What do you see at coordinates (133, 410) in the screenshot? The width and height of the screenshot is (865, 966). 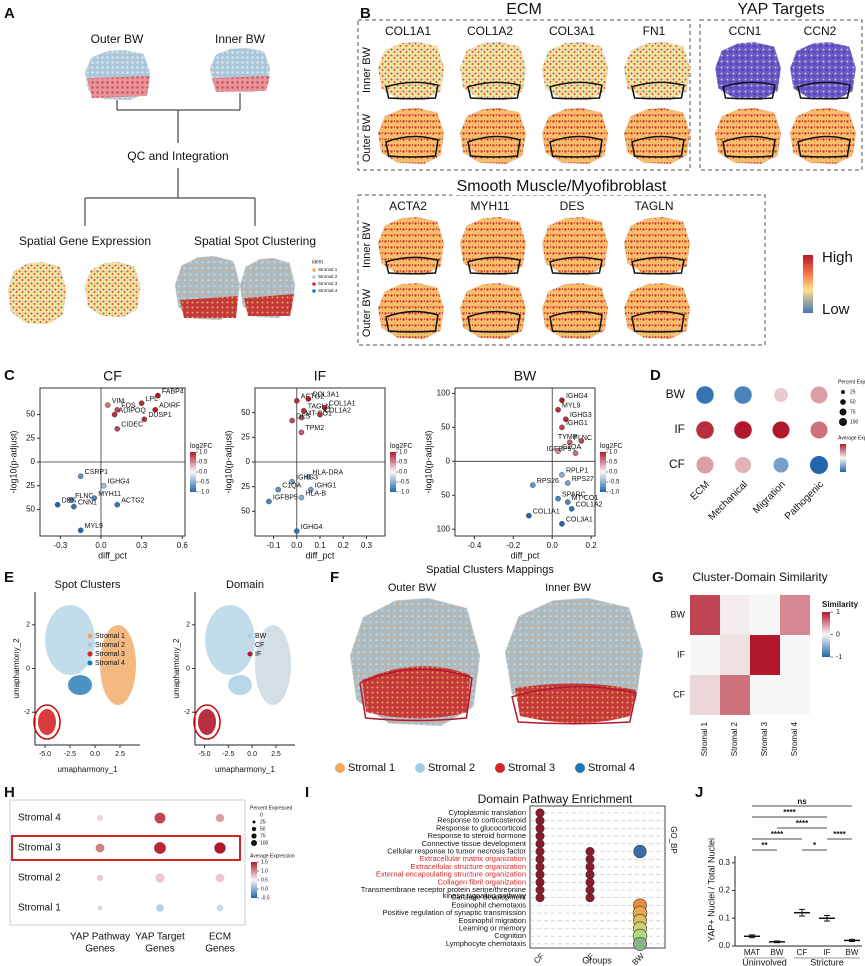 I see `gene-label: ADIPOQ` at bounding box center [133, 410].